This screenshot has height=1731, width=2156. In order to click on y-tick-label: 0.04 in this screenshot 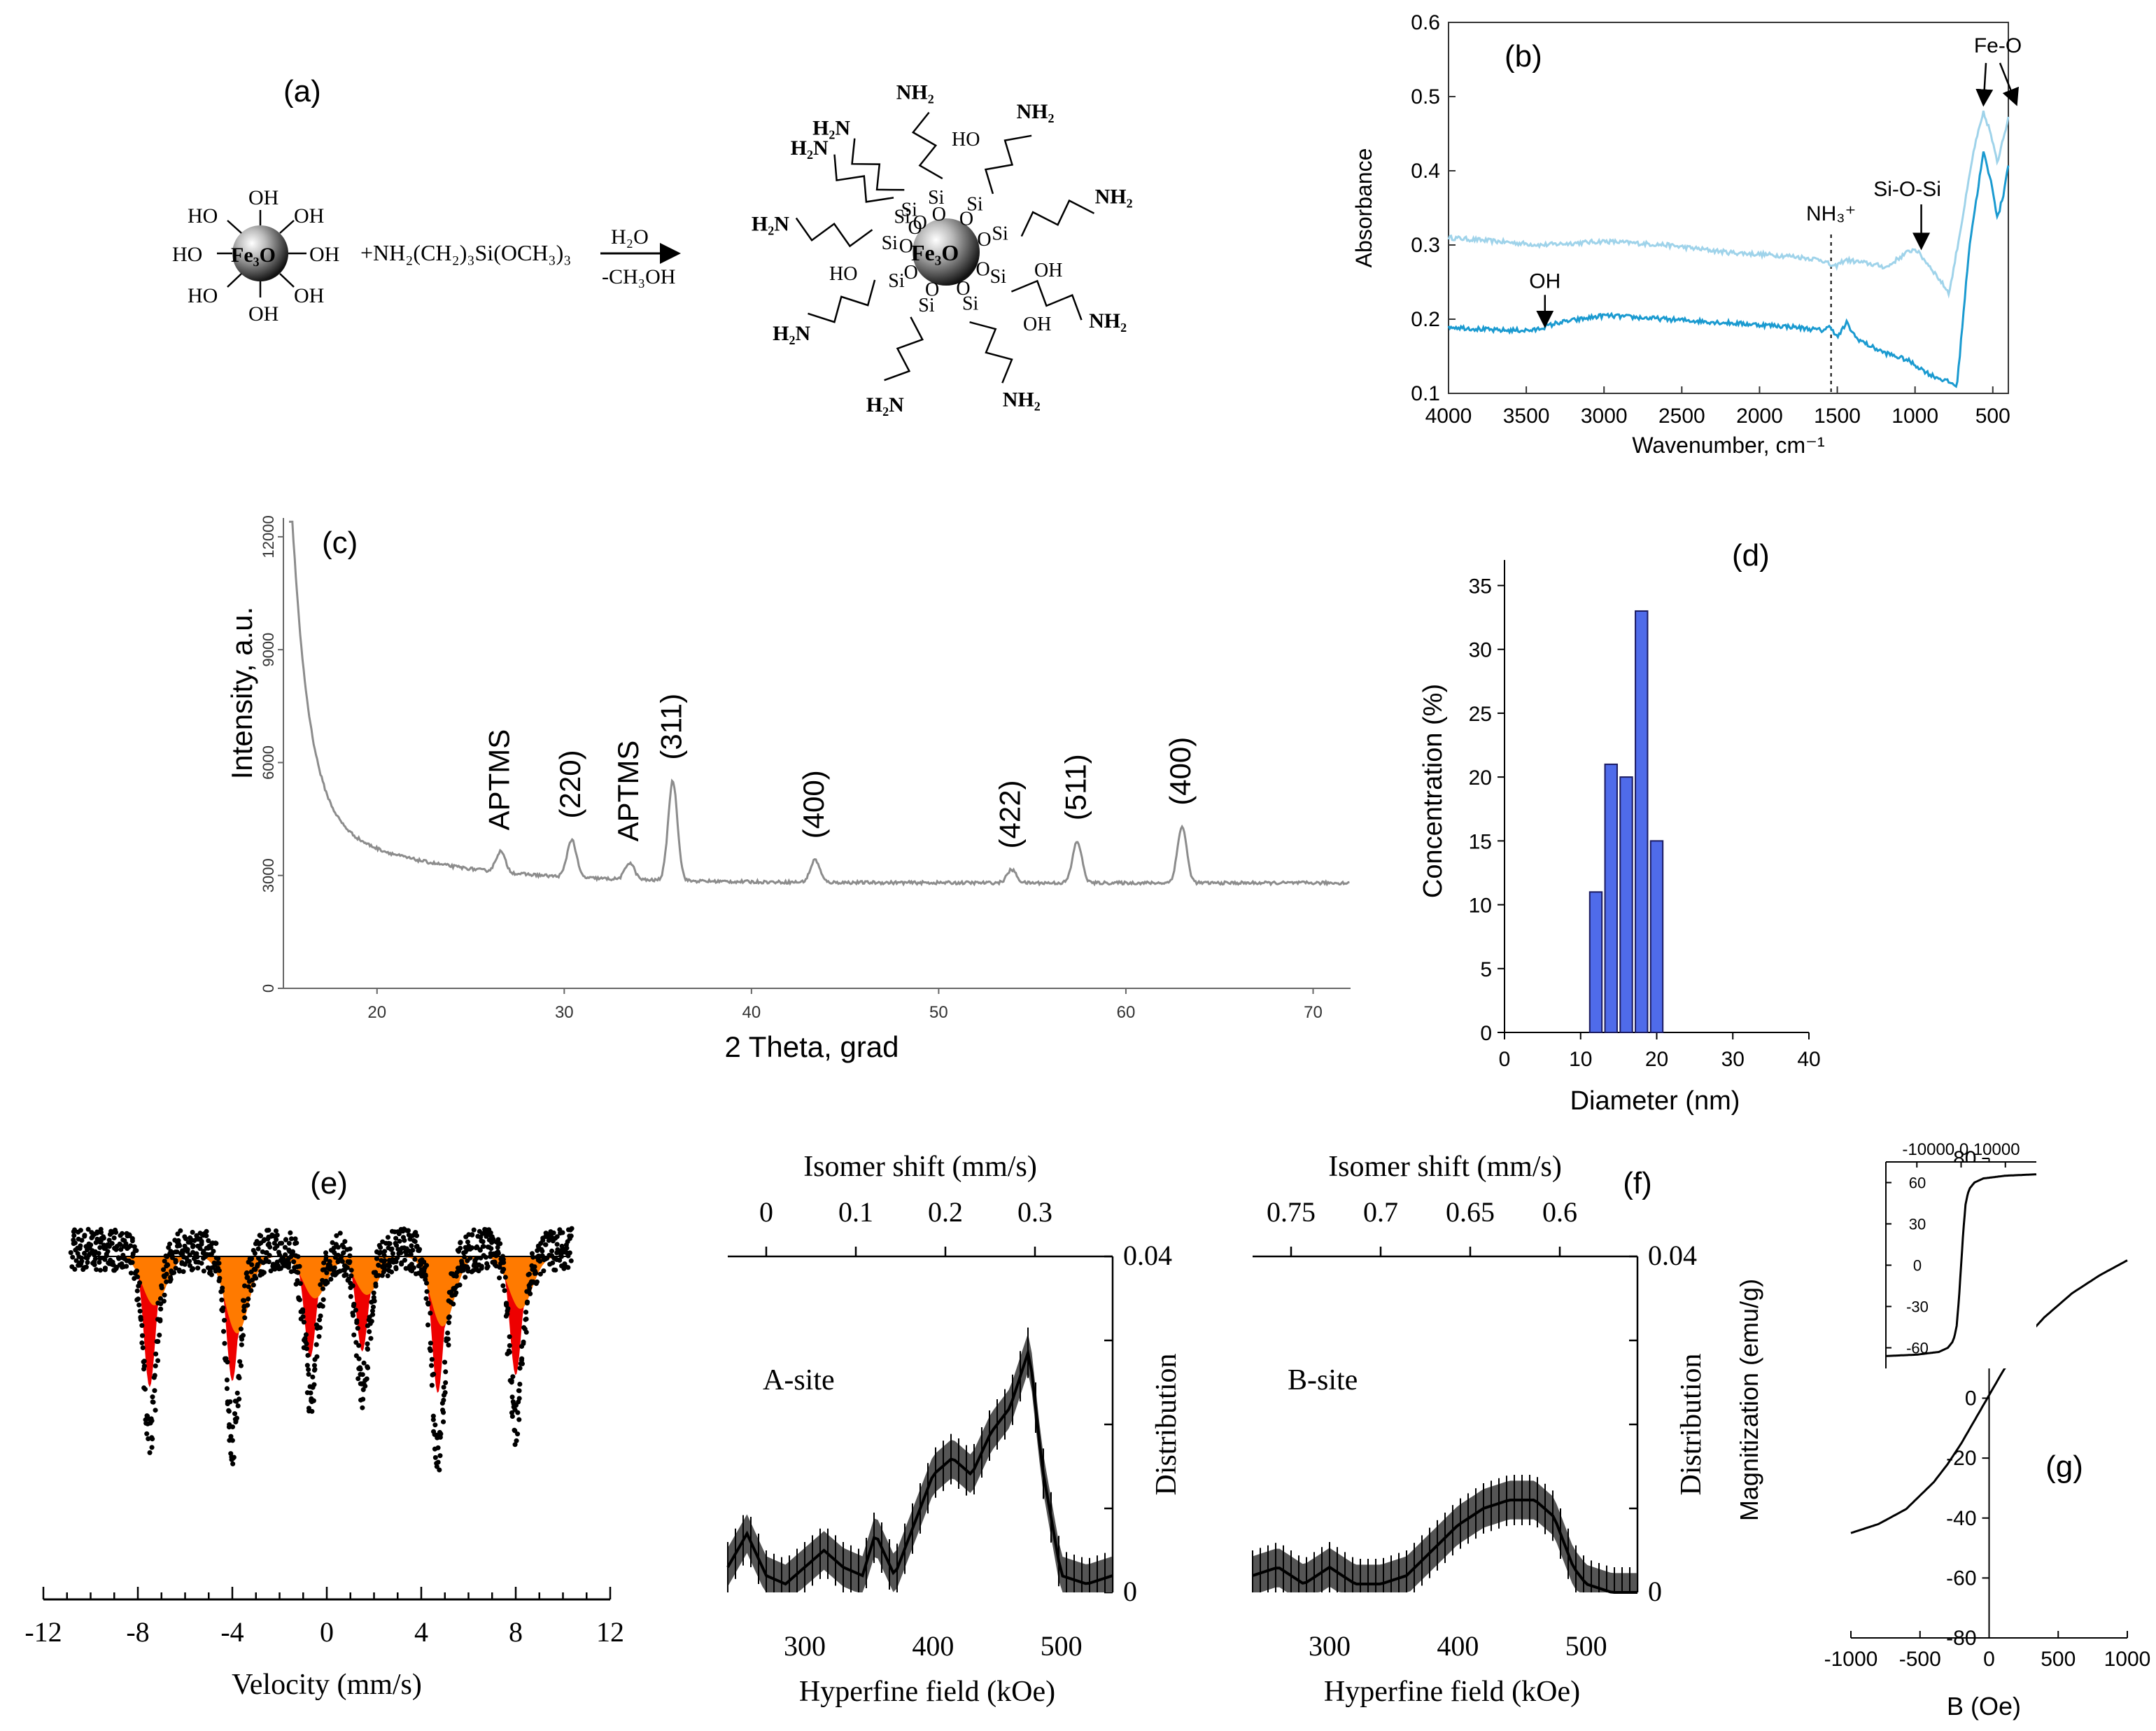, I will do `click(1147, 1255)`.